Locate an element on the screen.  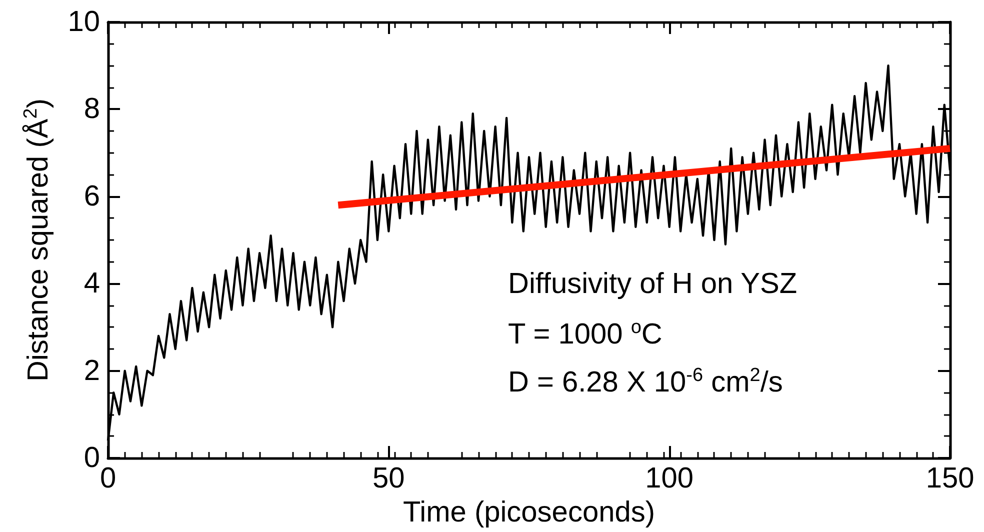
x-tick-label: 150 is located at coordinates (950, 478).